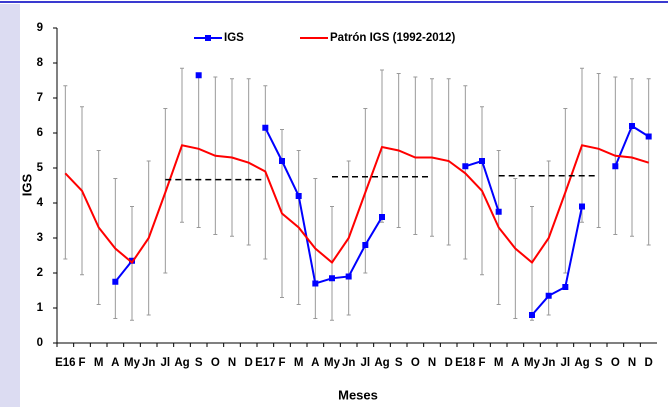 The height and width of the screenshot is (407, 668). Describe the element at coordinates (40, 203) in the screenshot. I see `y-tick-label: 4` at that location.